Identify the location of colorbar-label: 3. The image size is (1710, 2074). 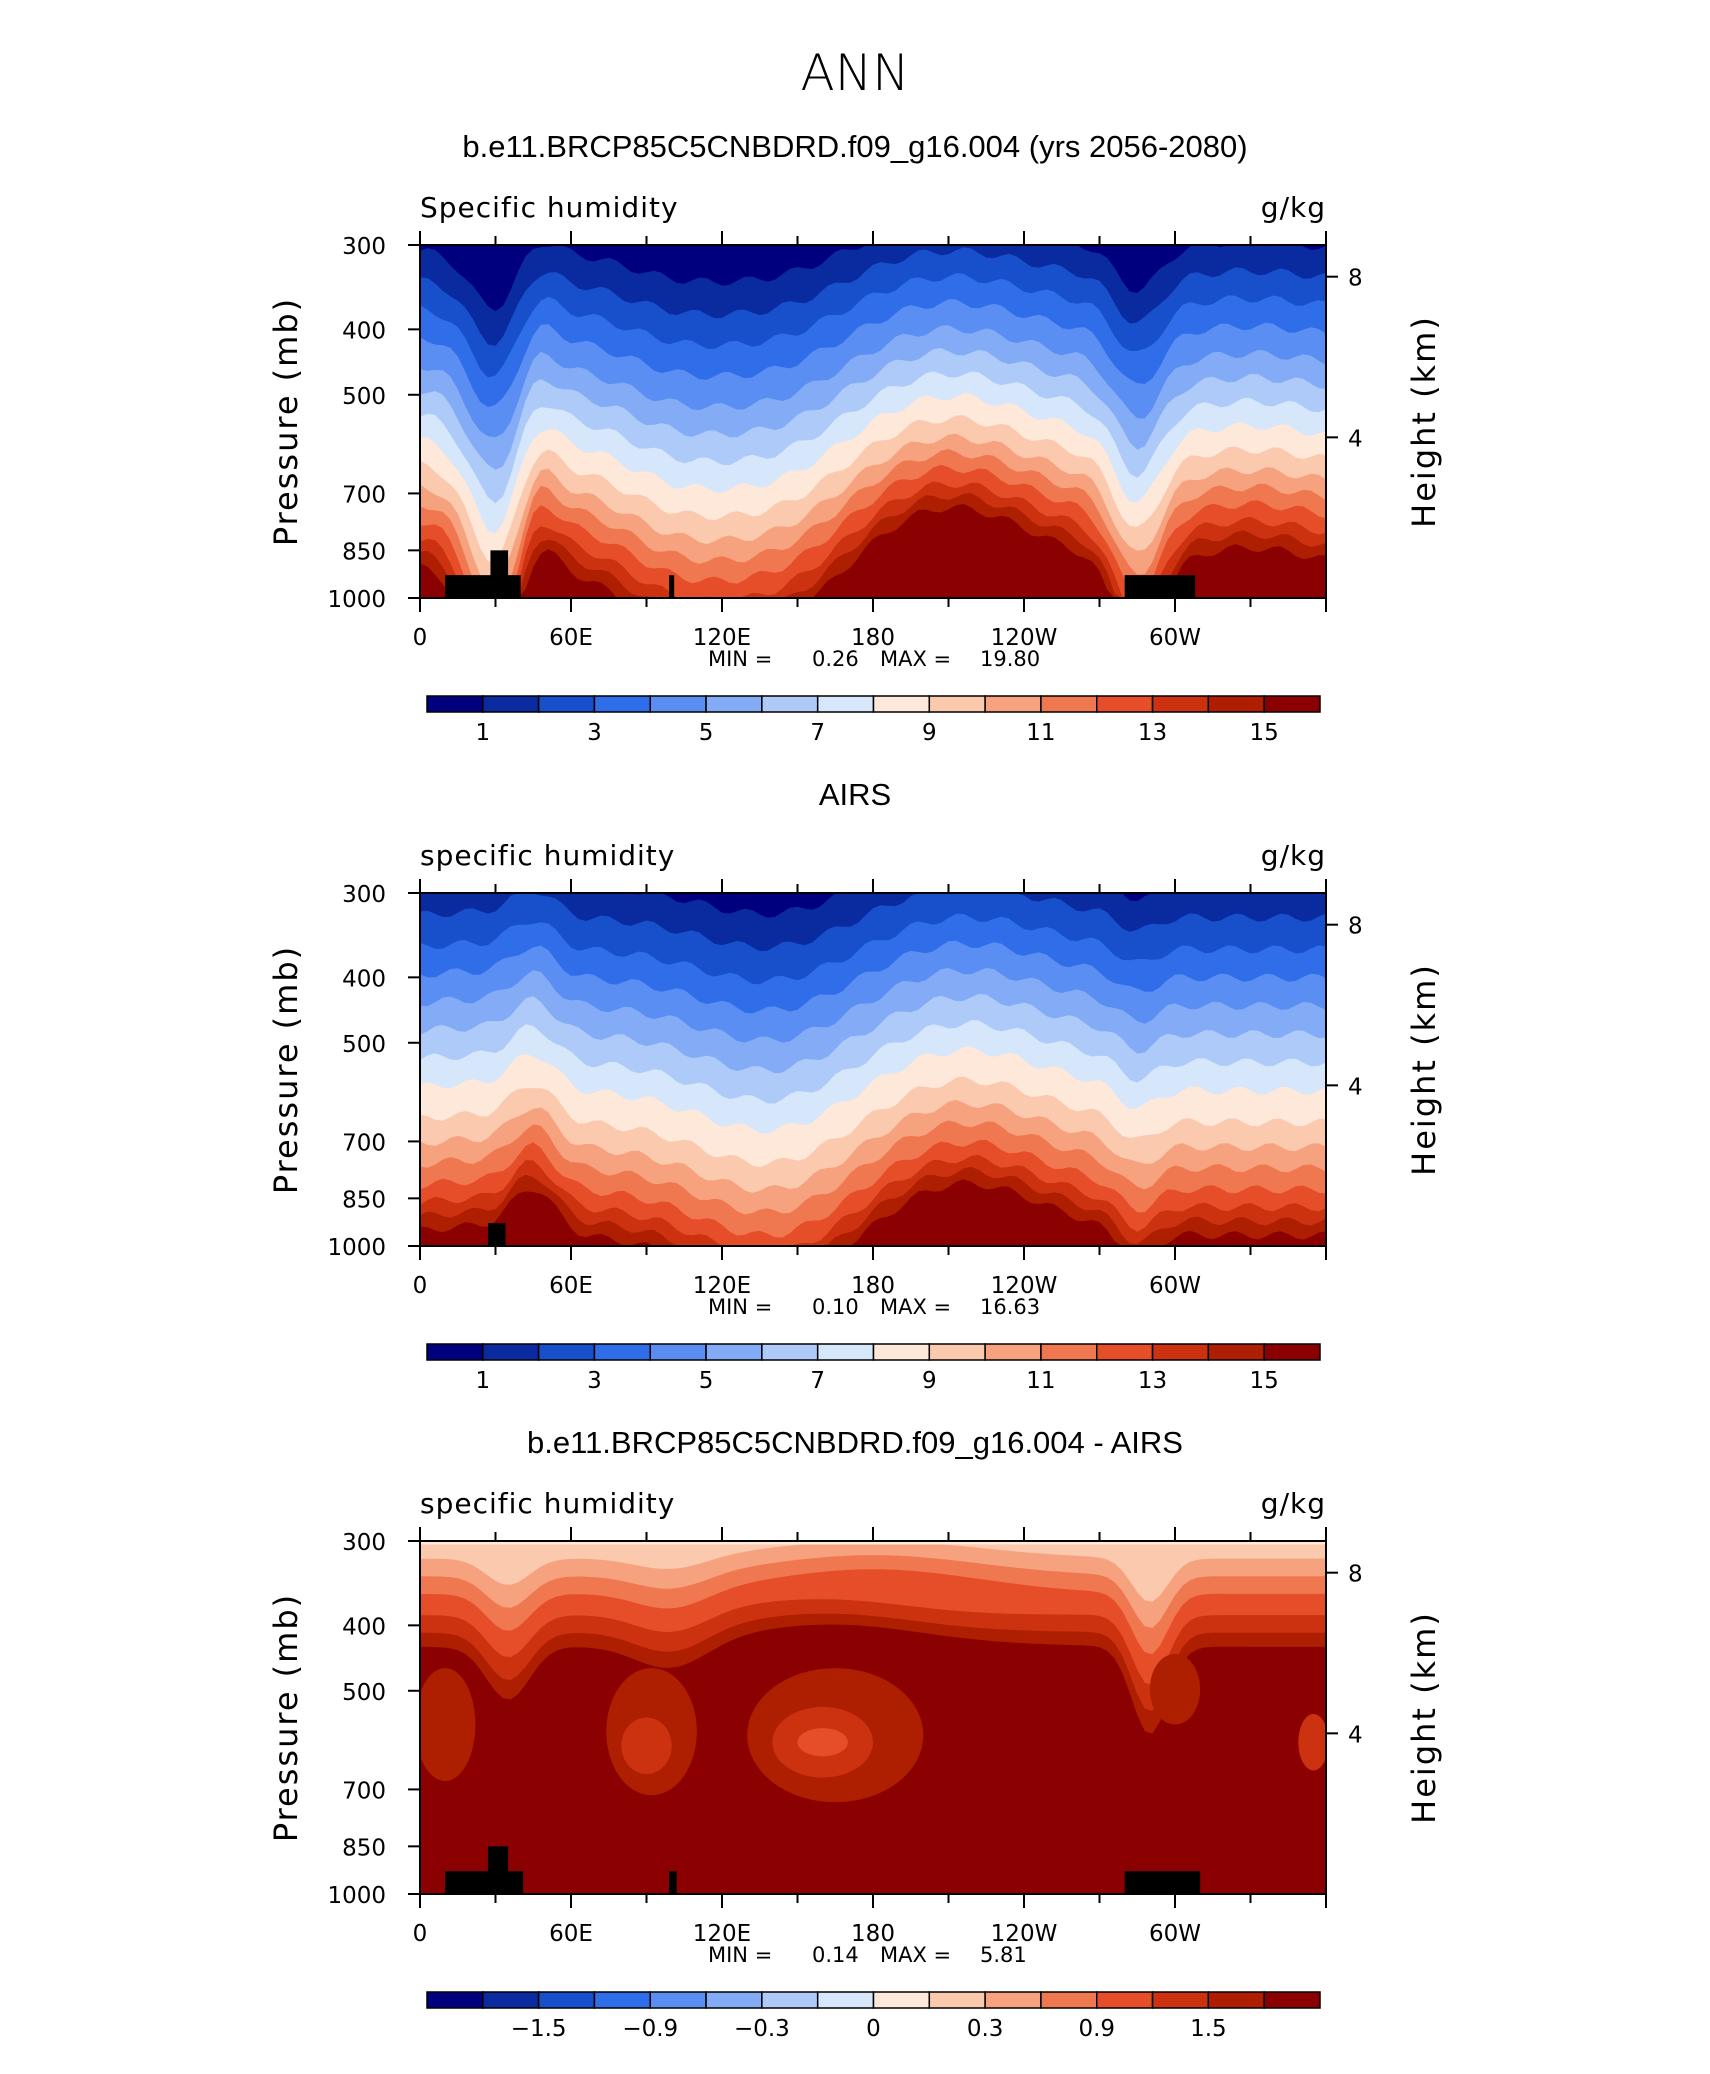
(594, 733).